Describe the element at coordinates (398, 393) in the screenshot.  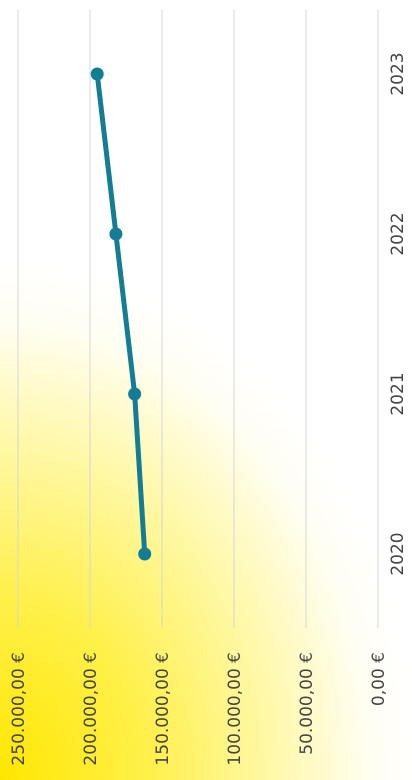
I see `year-tick-label: 2021` at that location.